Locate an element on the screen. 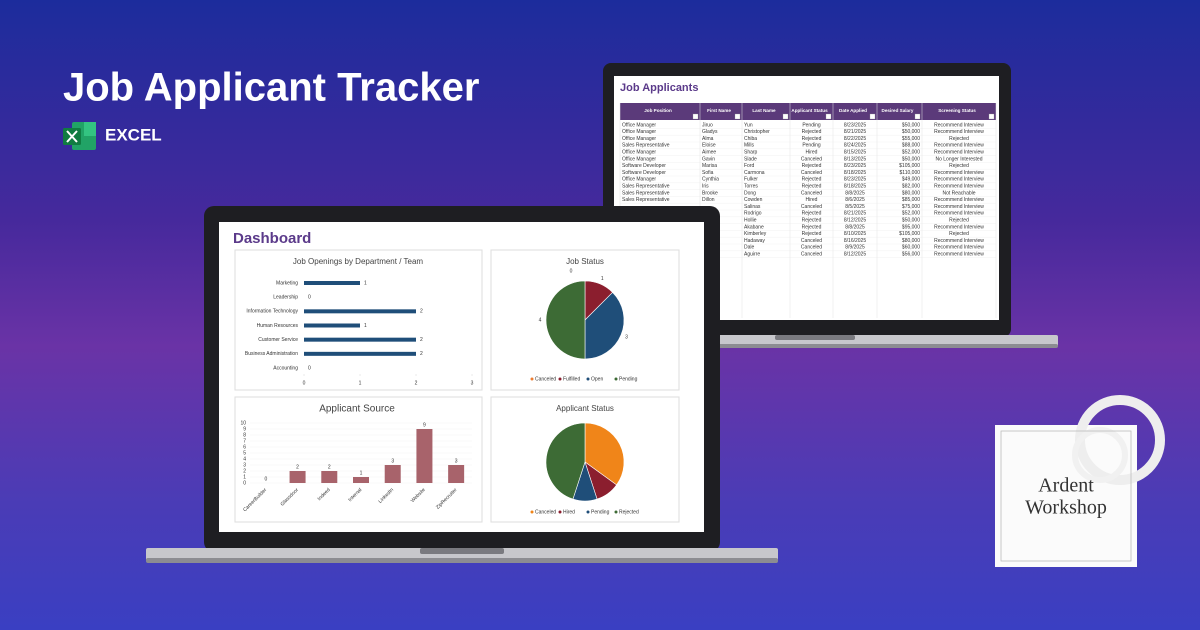 Image resolution: width=1200 pixels, height=630 pixels. y-tick-label: 9 is located at coordinates (244, 429).